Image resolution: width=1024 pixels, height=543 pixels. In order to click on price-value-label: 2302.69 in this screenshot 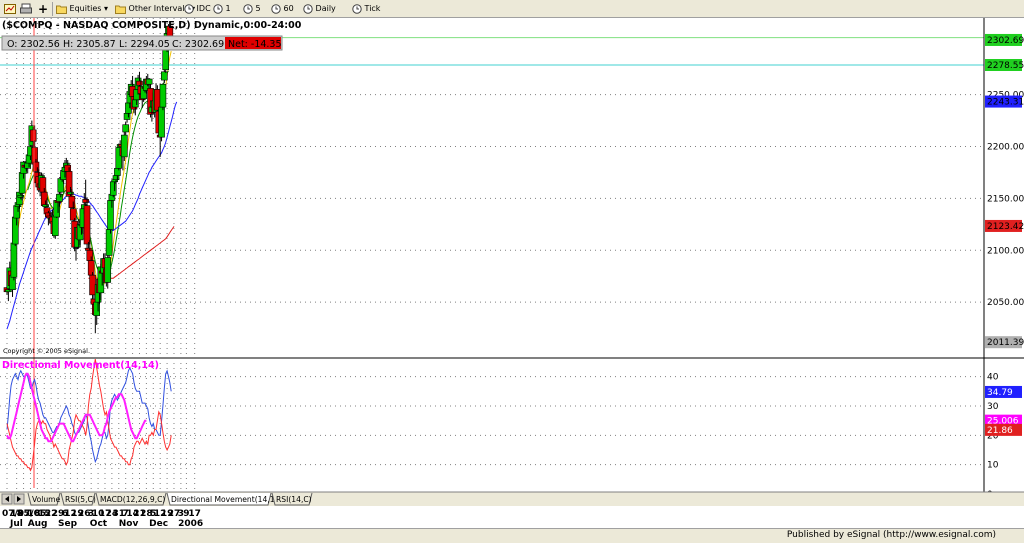, I will do `click(1004, 39)`.